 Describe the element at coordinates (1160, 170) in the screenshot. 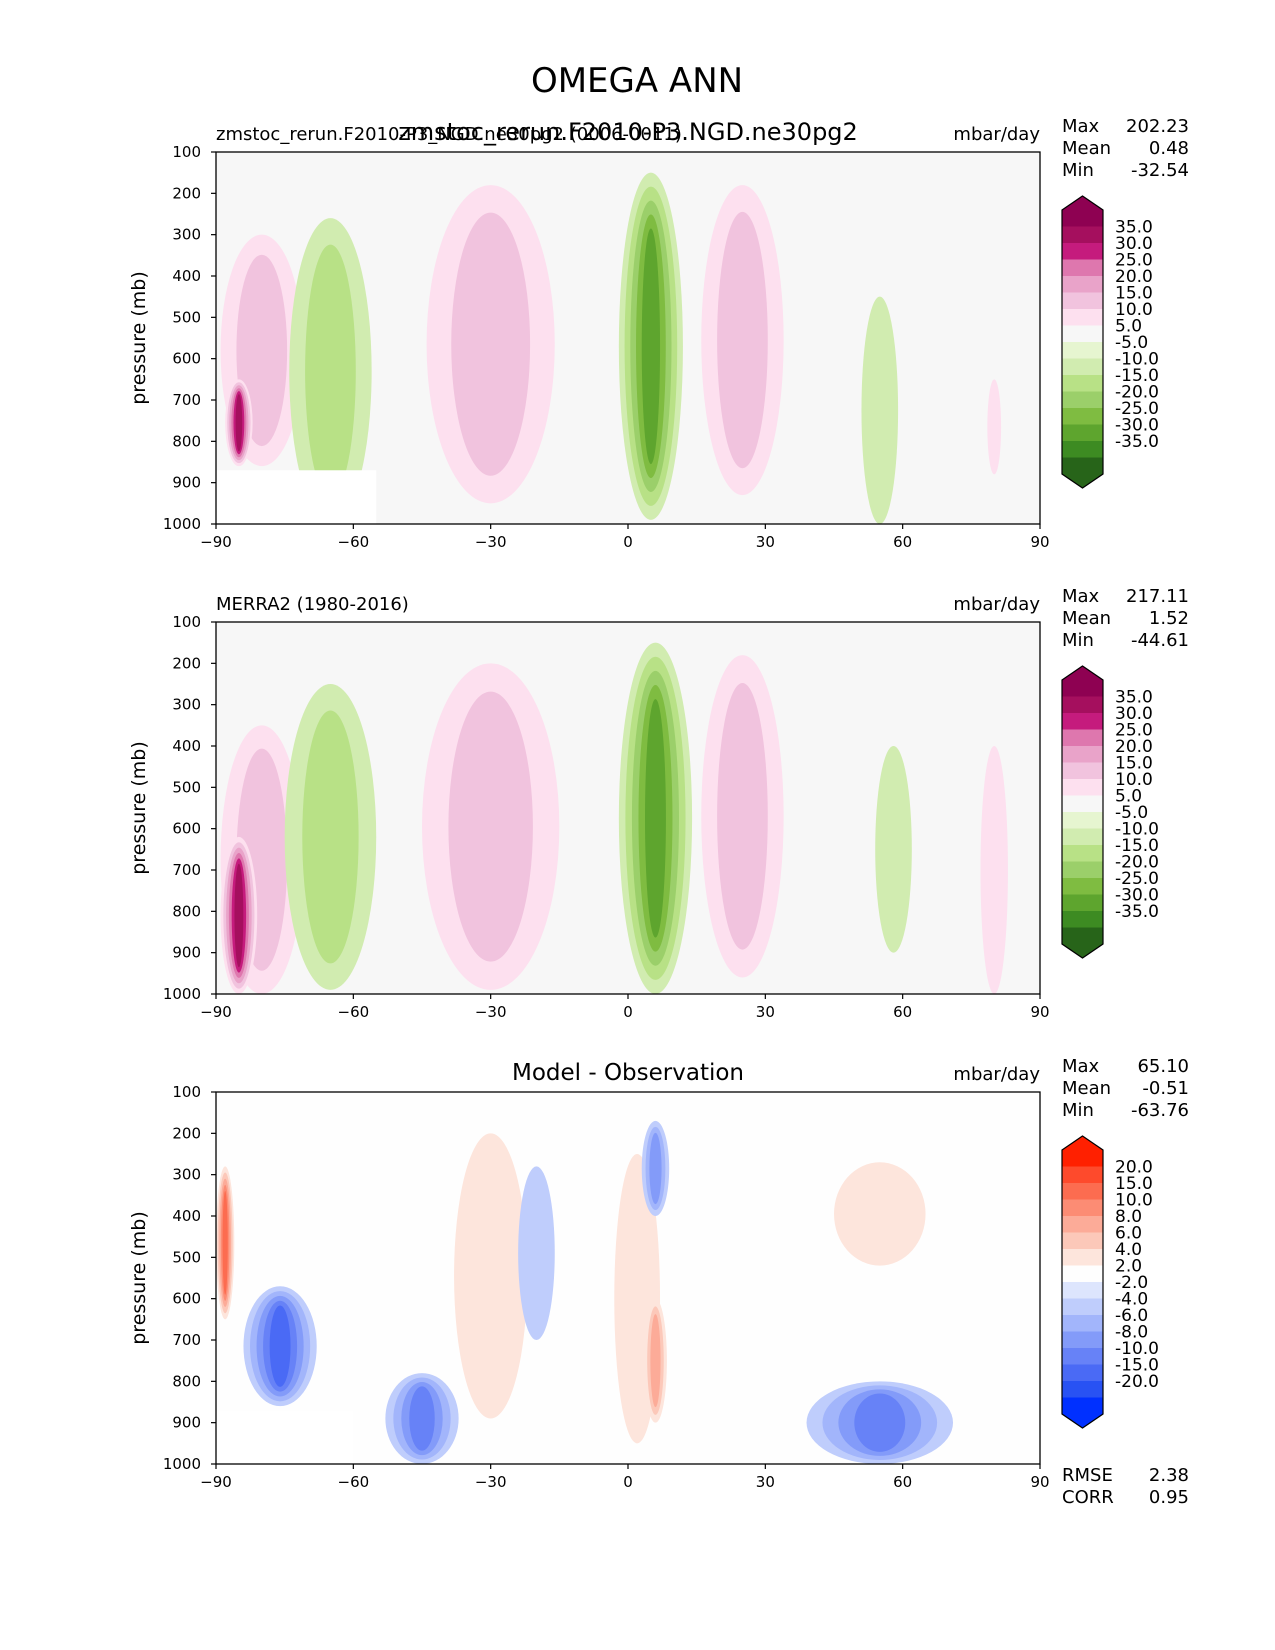

I see `stat-value-min: -32.54` at that location.